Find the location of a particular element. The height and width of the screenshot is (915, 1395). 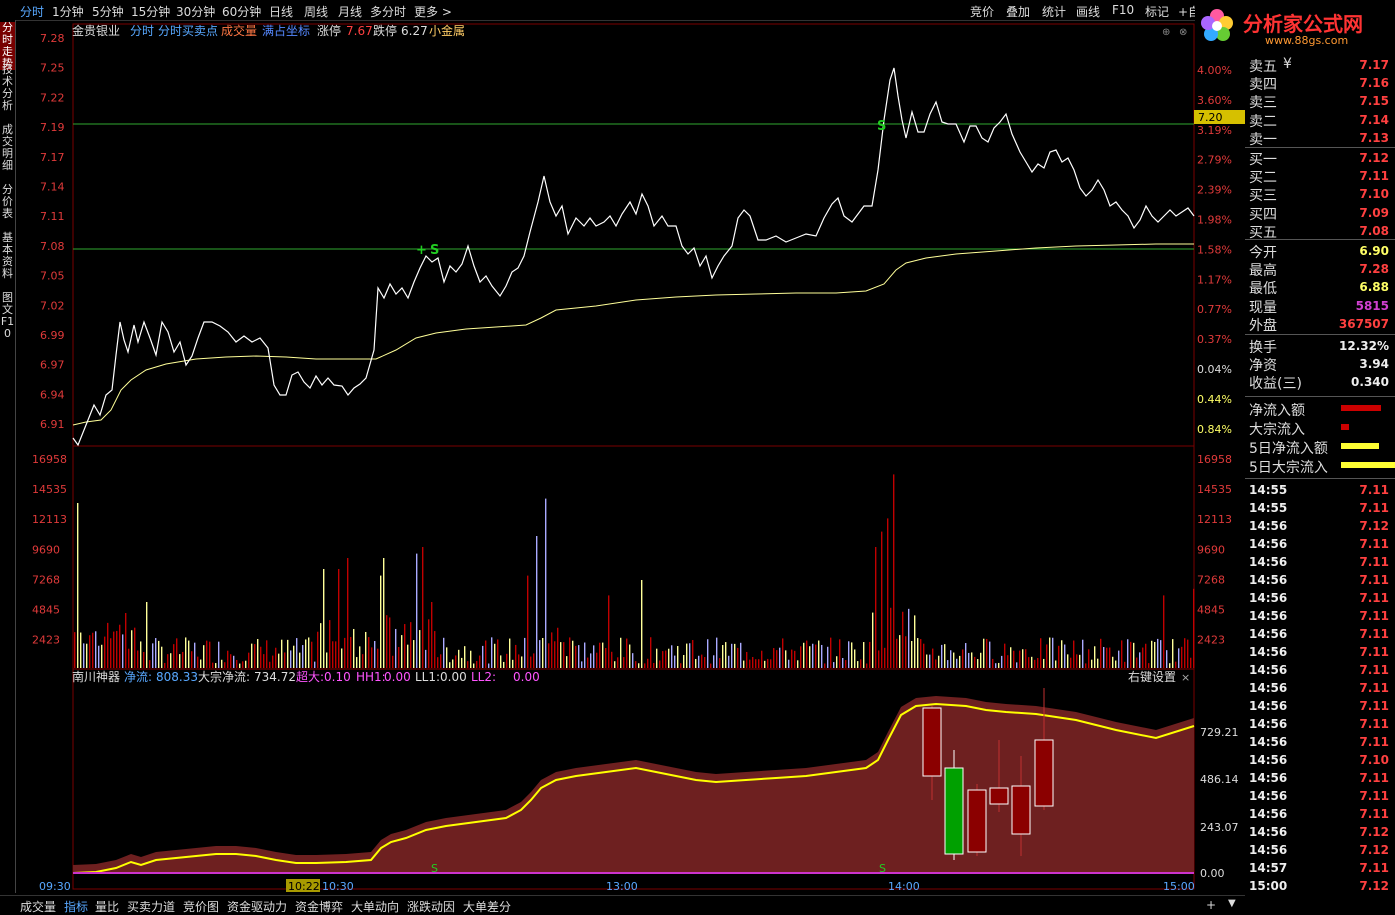

bottom-tab-big-diff: 大单差分 is located at coordinates (487, 907).